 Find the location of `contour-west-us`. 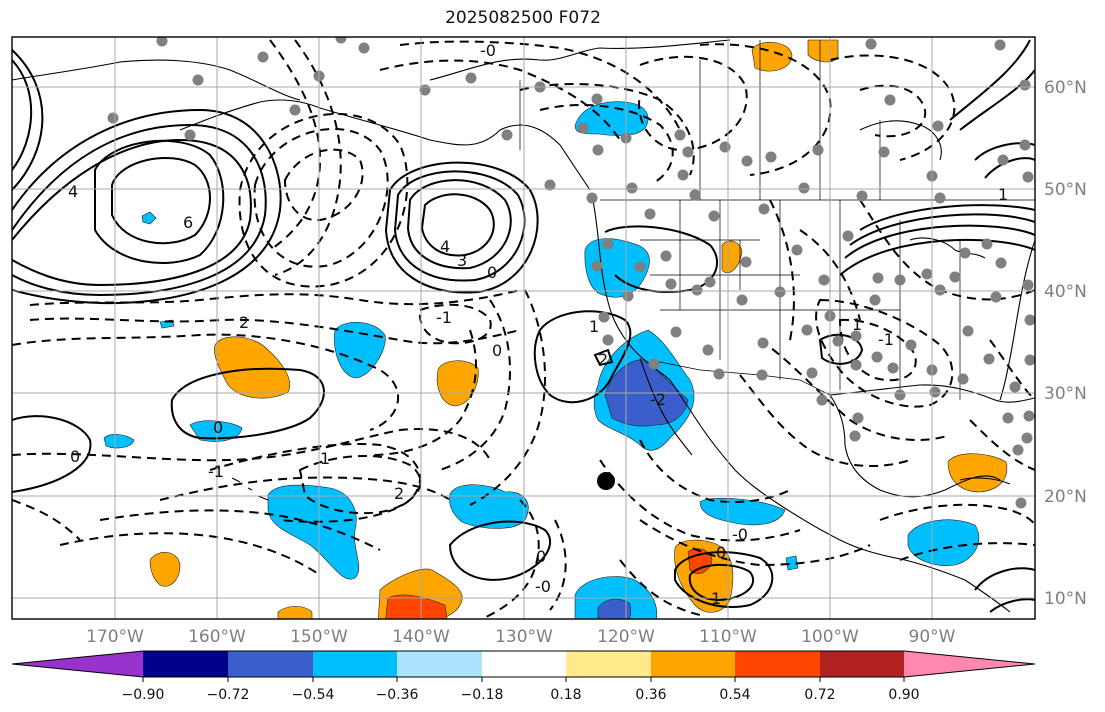

contour-west-us is located at coordinates (661, 259).